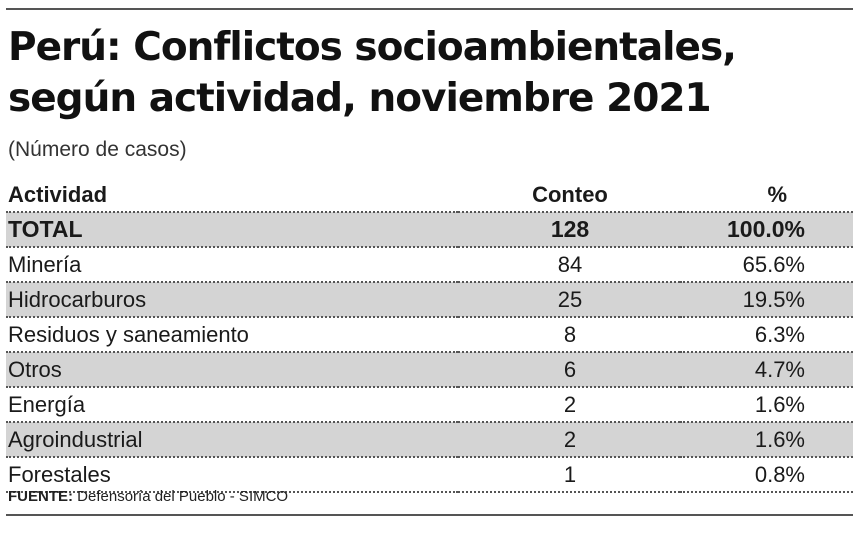 This screenshot has height=535, width=859. Describe the element at coordinates (232, 265) in the screenshot. I see `row-label: Minería` at that location.